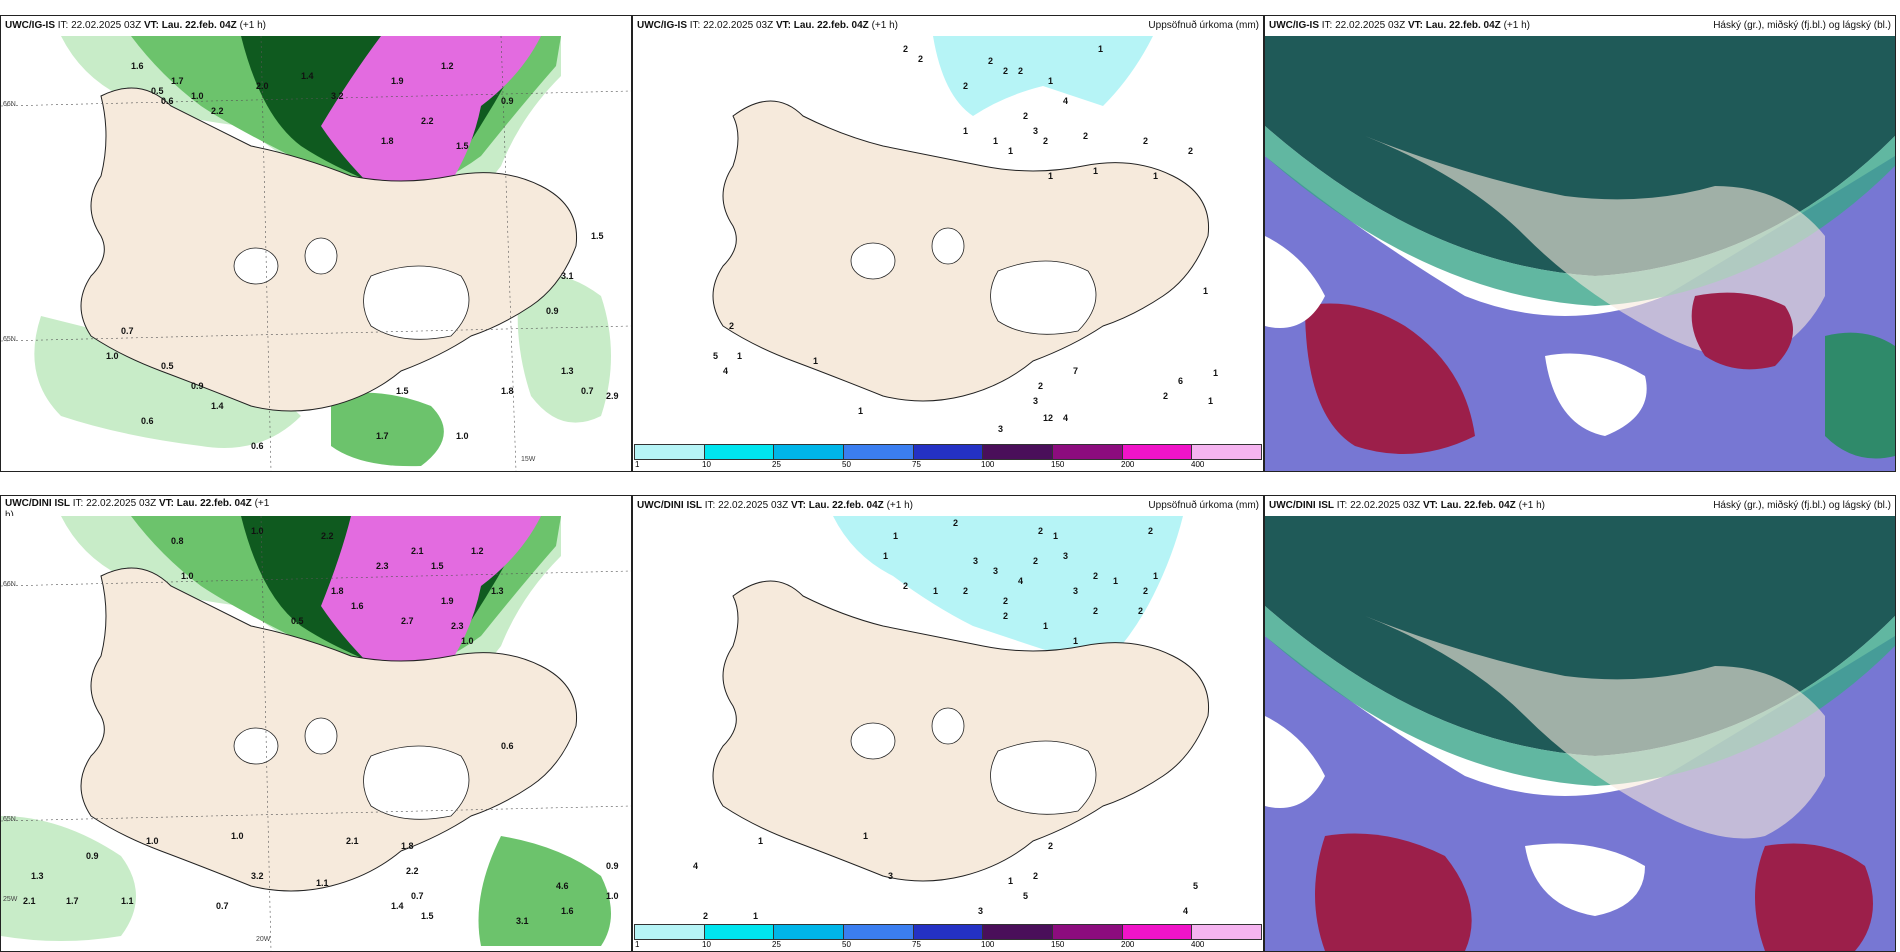 This screenshot has height=952, width=1900. What do you see at coordinates (407, 621) in the screenshot?
I see `precip-value: 2.7` at bounding box center [407, 621].